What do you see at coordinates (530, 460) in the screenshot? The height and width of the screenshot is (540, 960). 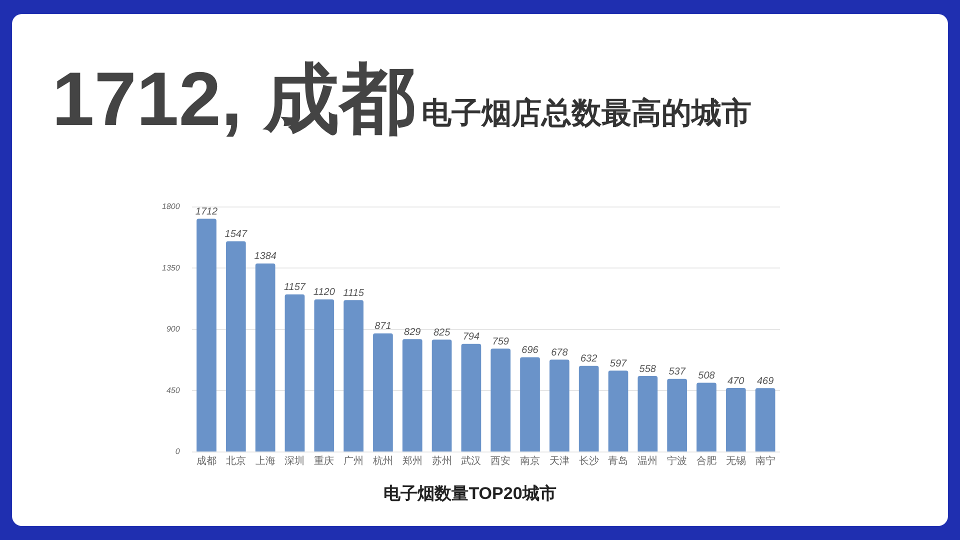 I see `x-tick-label: 南京` at bounding box center [530, 460].